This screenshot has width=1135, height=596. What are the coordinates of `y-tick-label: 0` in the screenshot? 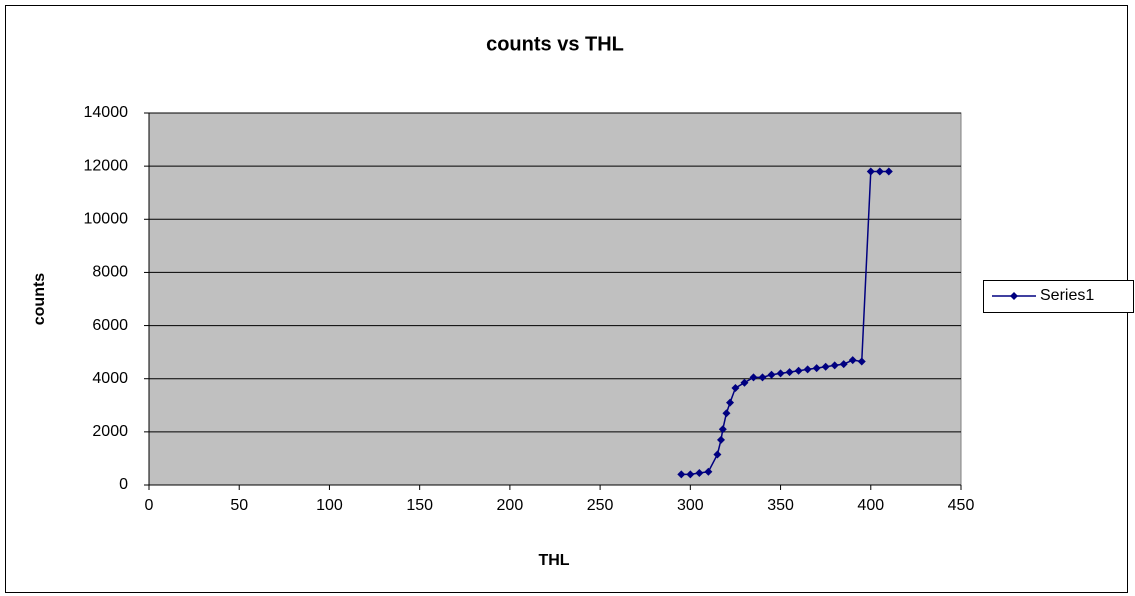 It's located at (123, 484).